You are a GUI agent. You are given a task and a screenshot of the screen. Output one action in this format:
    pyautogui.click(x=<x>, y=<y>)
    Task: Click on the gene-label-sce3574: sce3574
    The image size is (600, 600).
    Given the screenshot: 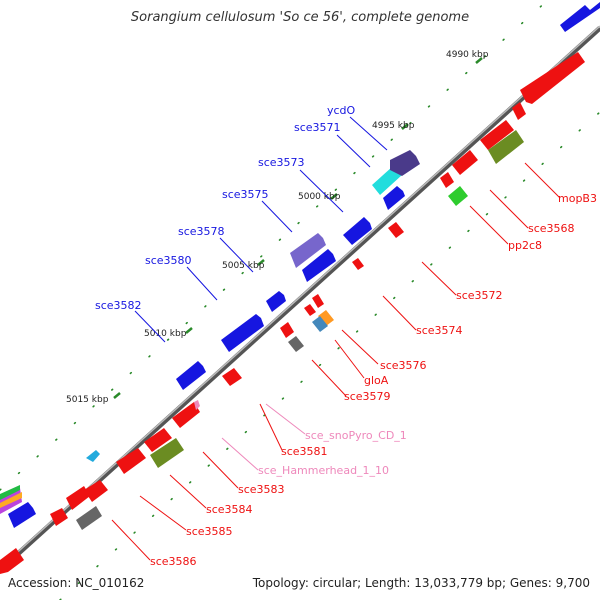 What is the action you would take?
    pyautogui.click(x=439, y=330)
    